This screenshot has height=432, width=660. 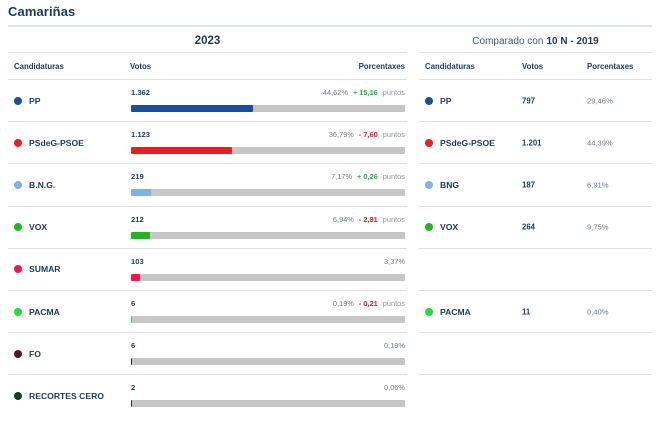 I want to click on percentage-value: 3,37%, so click(x=394, y=261).